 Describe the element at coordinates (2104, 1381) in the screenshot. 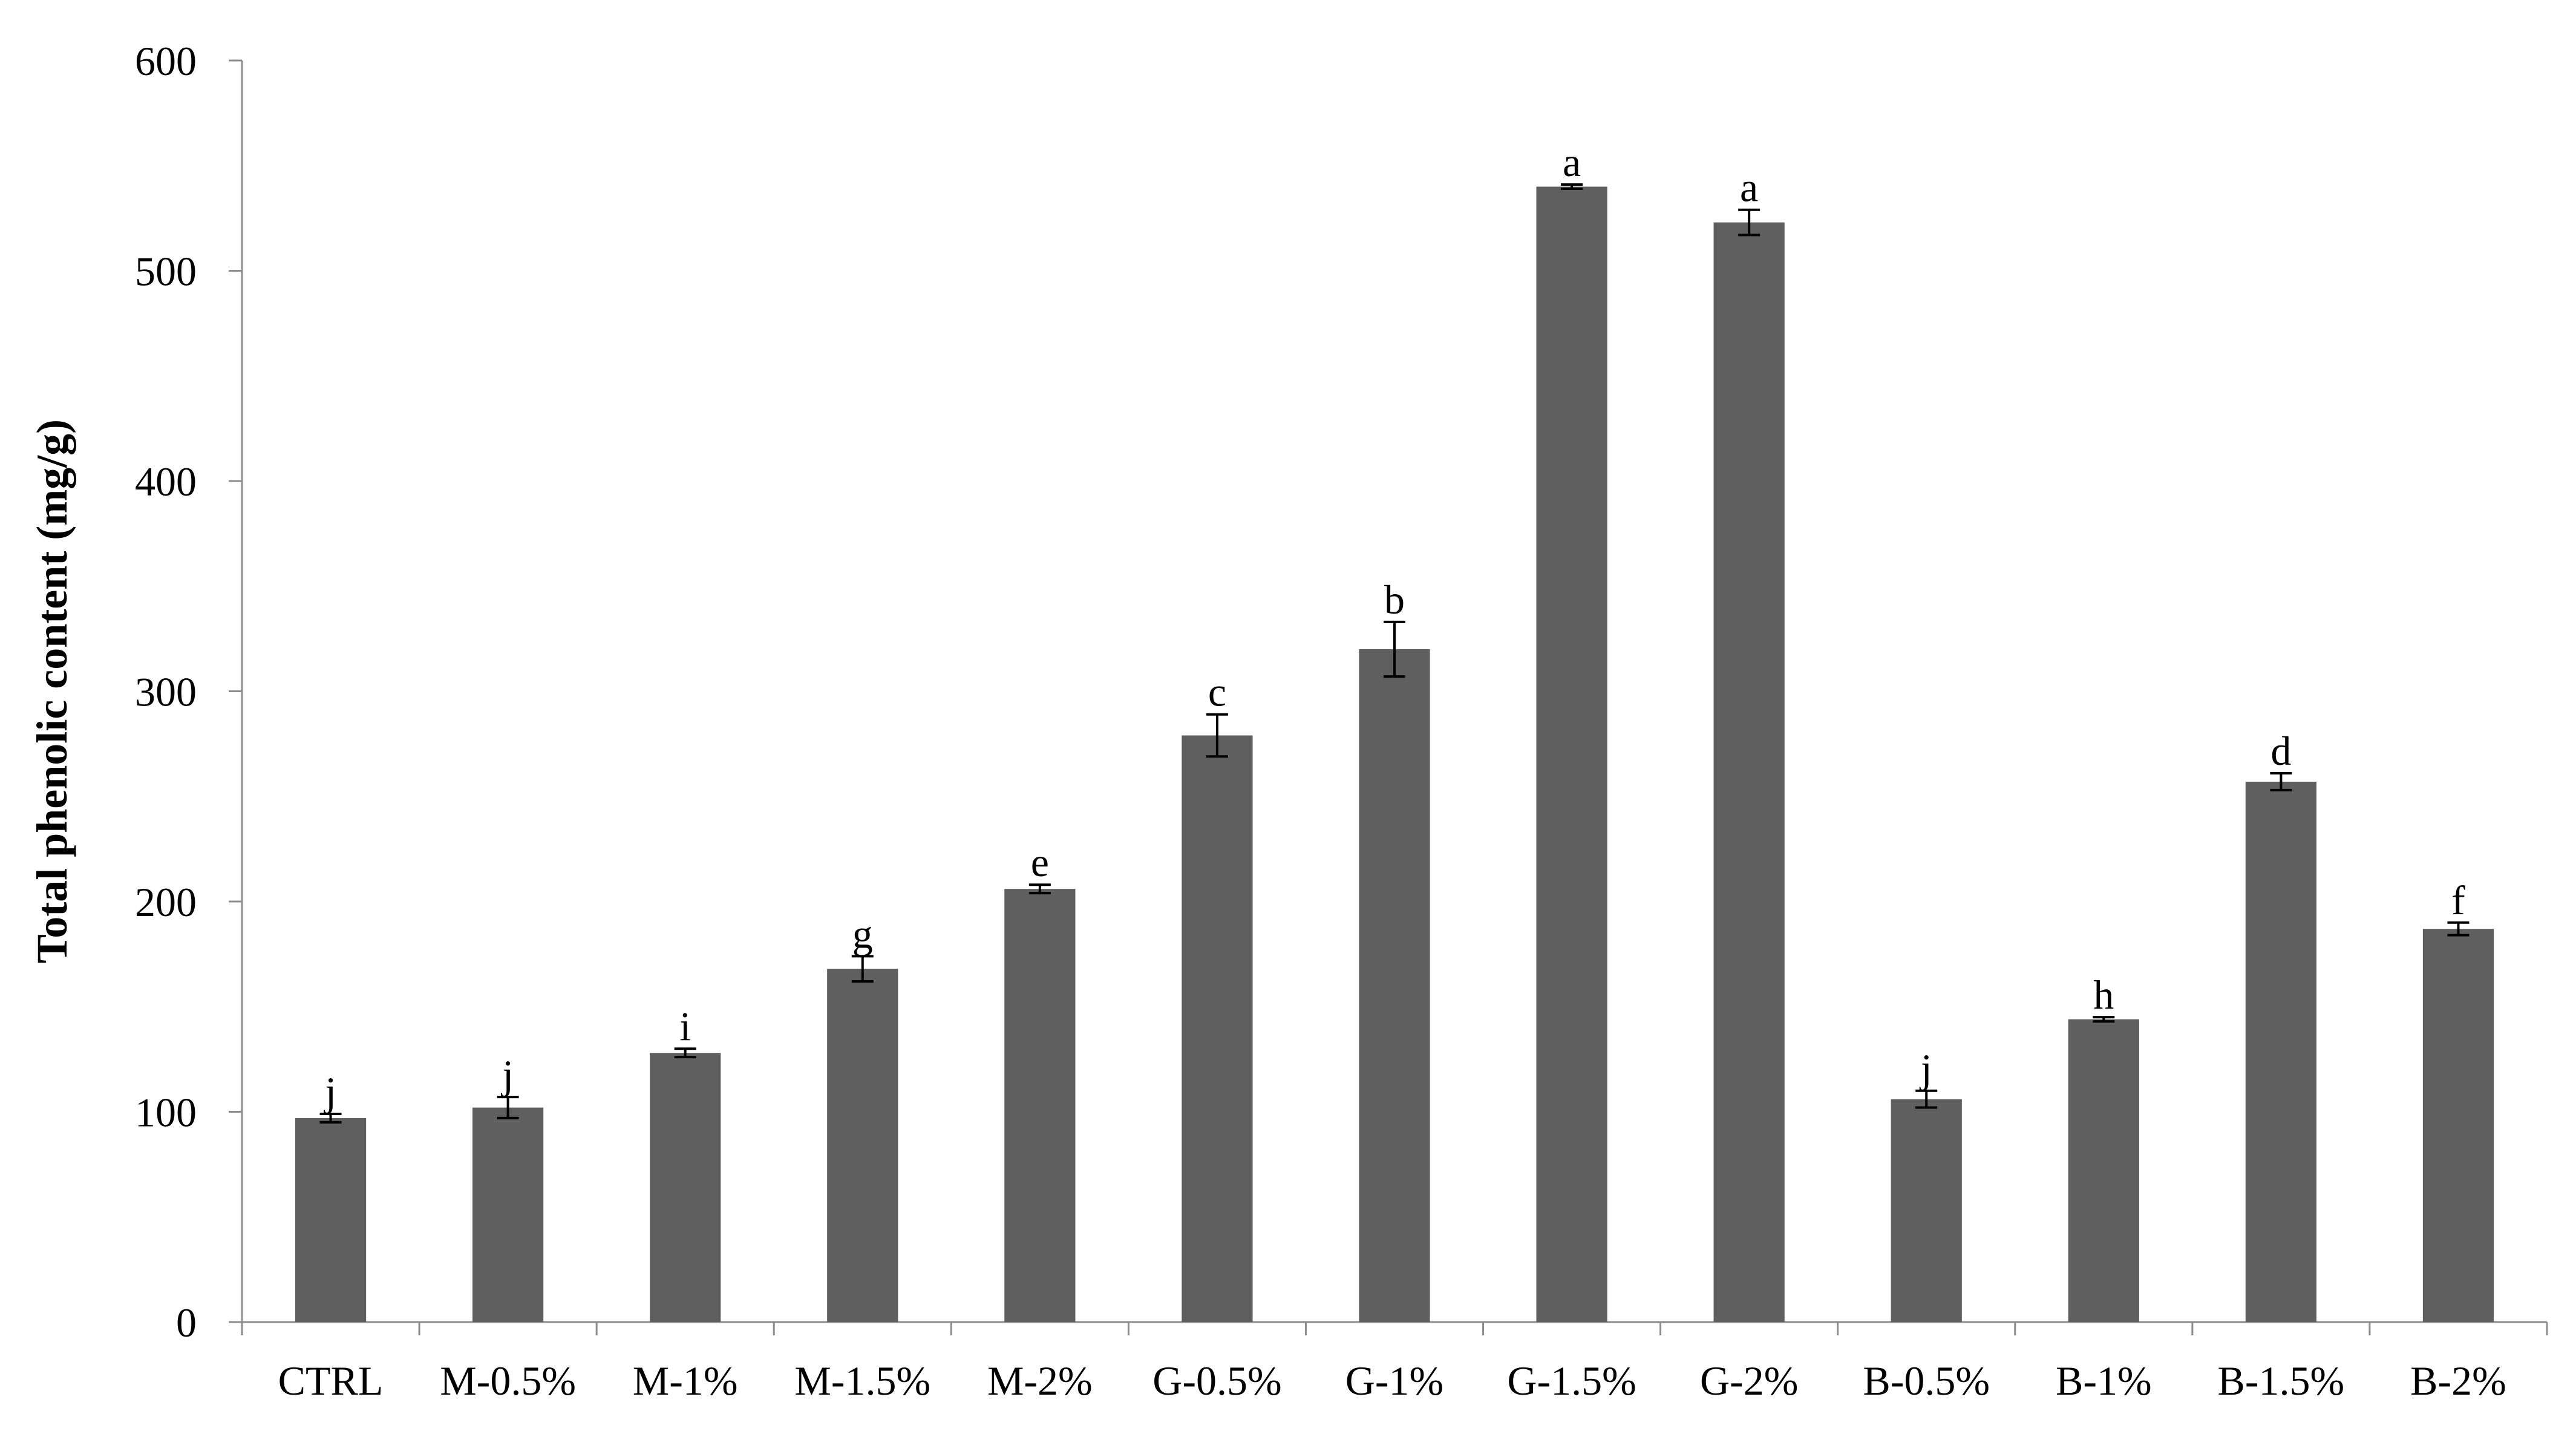

I see `category-label-10: B-1%` at that location.